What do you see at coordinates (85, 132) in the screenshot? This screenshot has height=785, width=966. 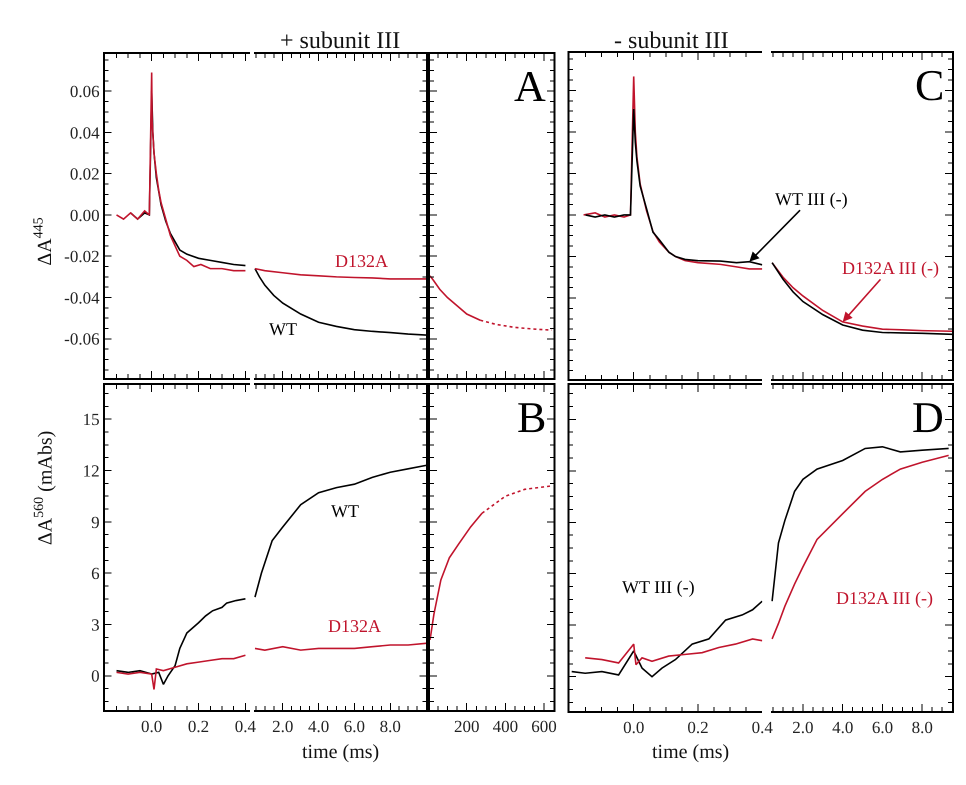 I see `y-tick-label: 0.04` at bounding box center [85, 132].